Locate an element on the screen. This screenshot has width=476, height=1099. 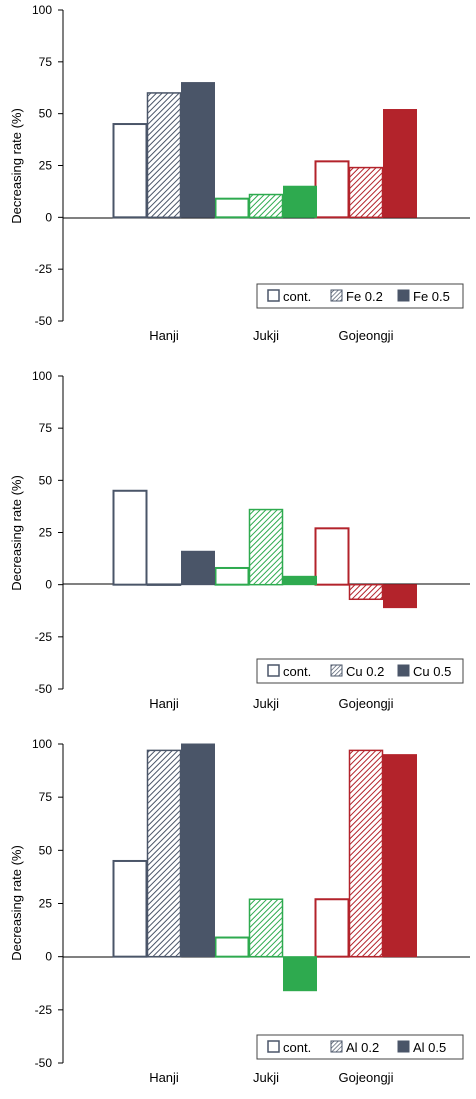
legend: cont. Al 0.2 Al 0.5 is located at coordinates (360, 1047).